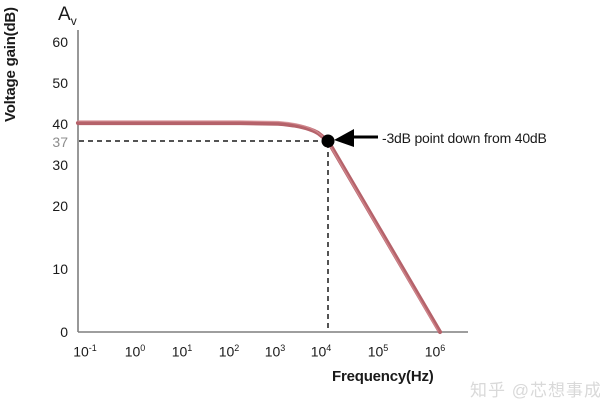 The image size is (600, 412). Describe the element at coordinates (60, 142) in the screenshot. I see `y-tick-37: 37` at that location.